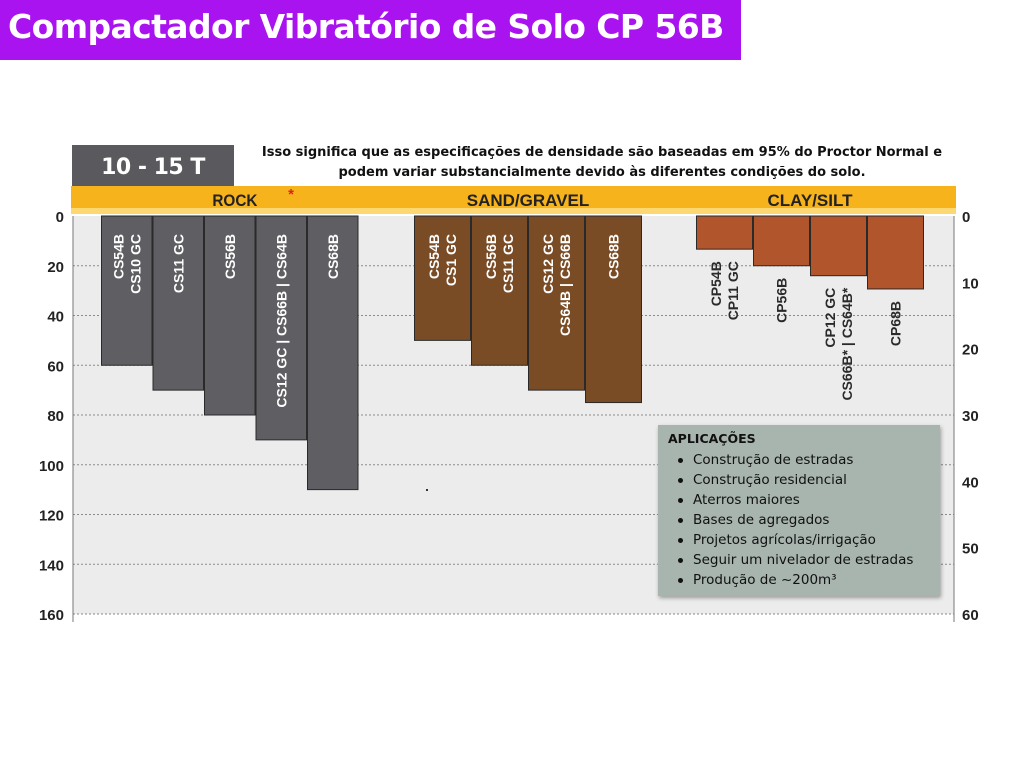 This screenshot has height=762, width=1024. What do you see at coordinates (970, 283) in the screenshot?
I see `right-tick-label: 10` at bounding box center [970, 283].